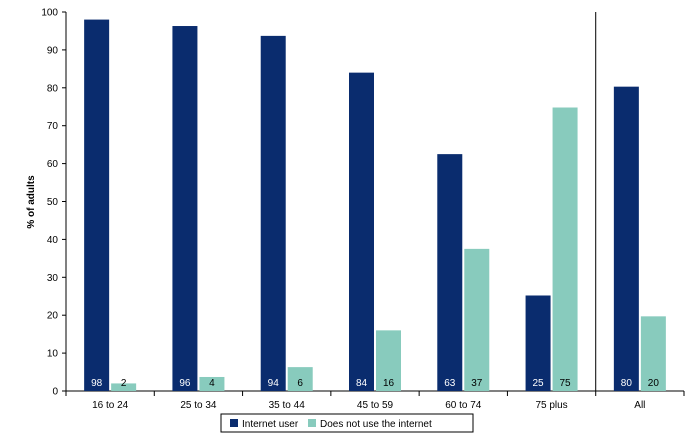 Image resolution: width=688 pixels, height=440 pixels. What do you see at coordinates (31, 202) in the screenshot?
I see `y-axis-title: % of adults` at bounding box center [31, 202].